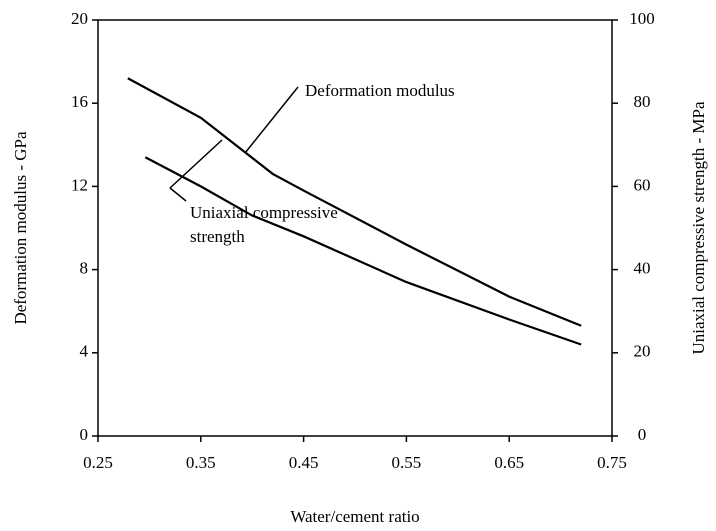 Image resolution: width=716 pixels, height=531 pixels. What do you see at coordinates (84, 351) in the screenshot?
I see `y-tick-label: 4` at bounding box center [84, 351].